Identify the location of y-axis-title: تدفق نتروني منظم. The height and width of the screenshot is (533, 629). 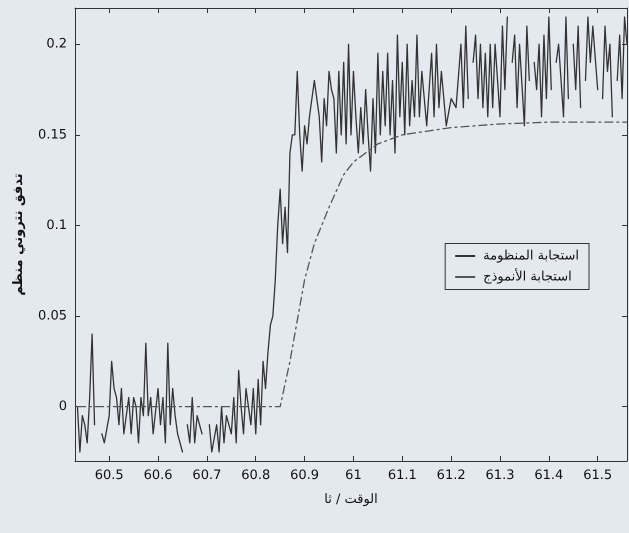
(18, 234).